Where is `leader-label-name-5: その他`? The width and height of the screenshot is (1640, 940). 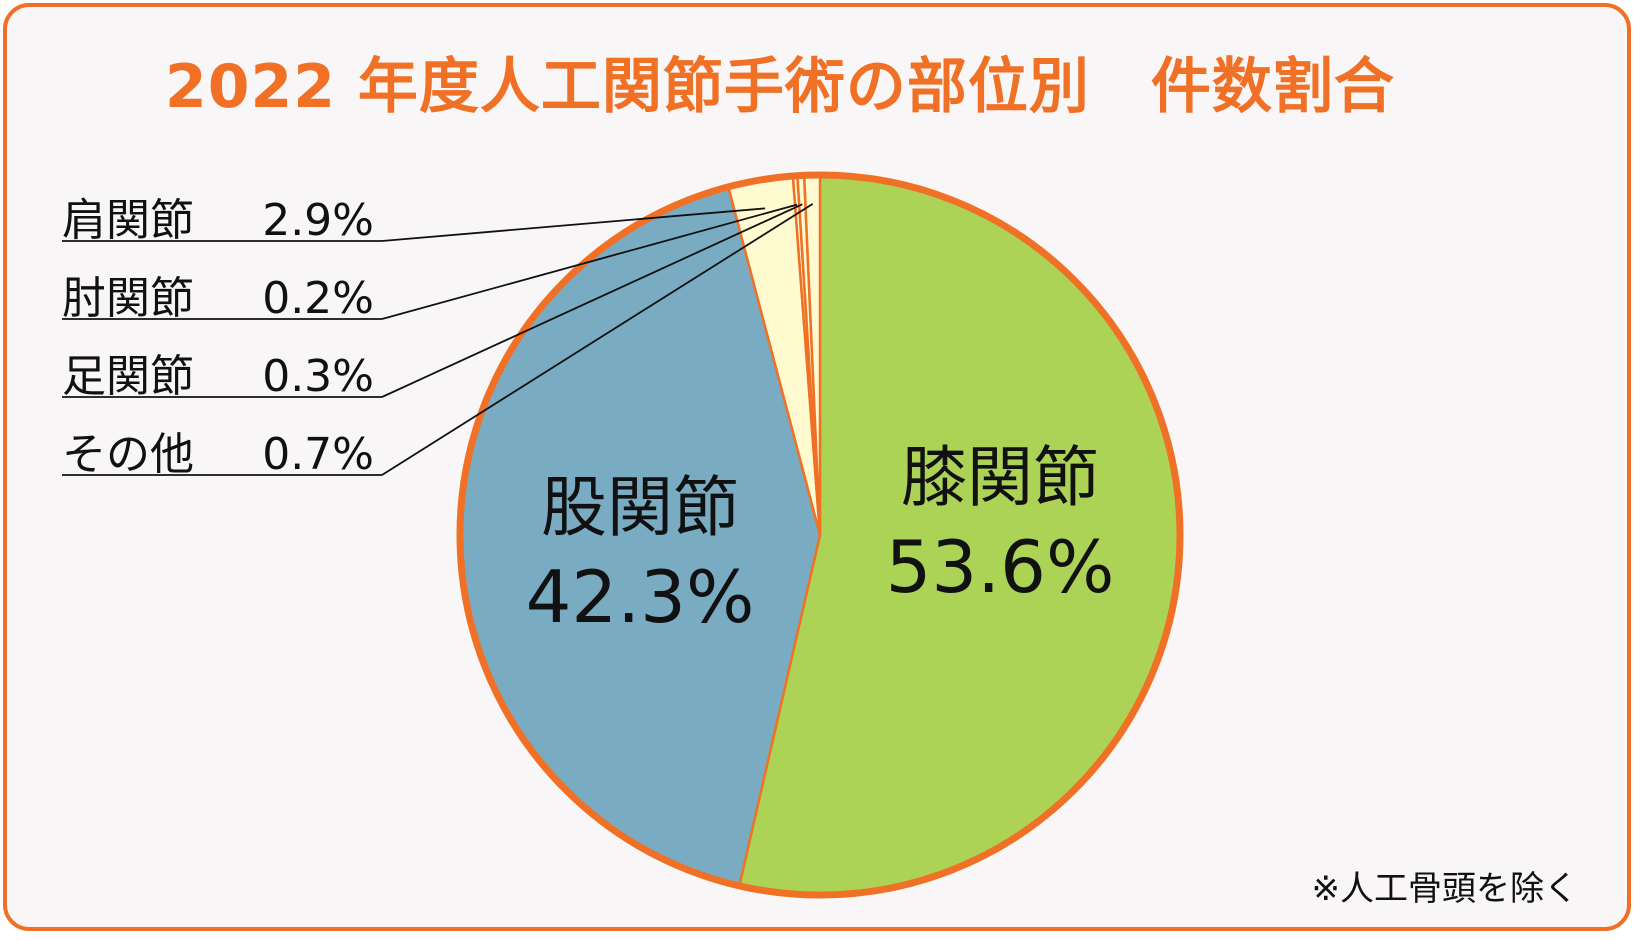
leader-label-name-5: その他 is located at coordinates (128, 454).